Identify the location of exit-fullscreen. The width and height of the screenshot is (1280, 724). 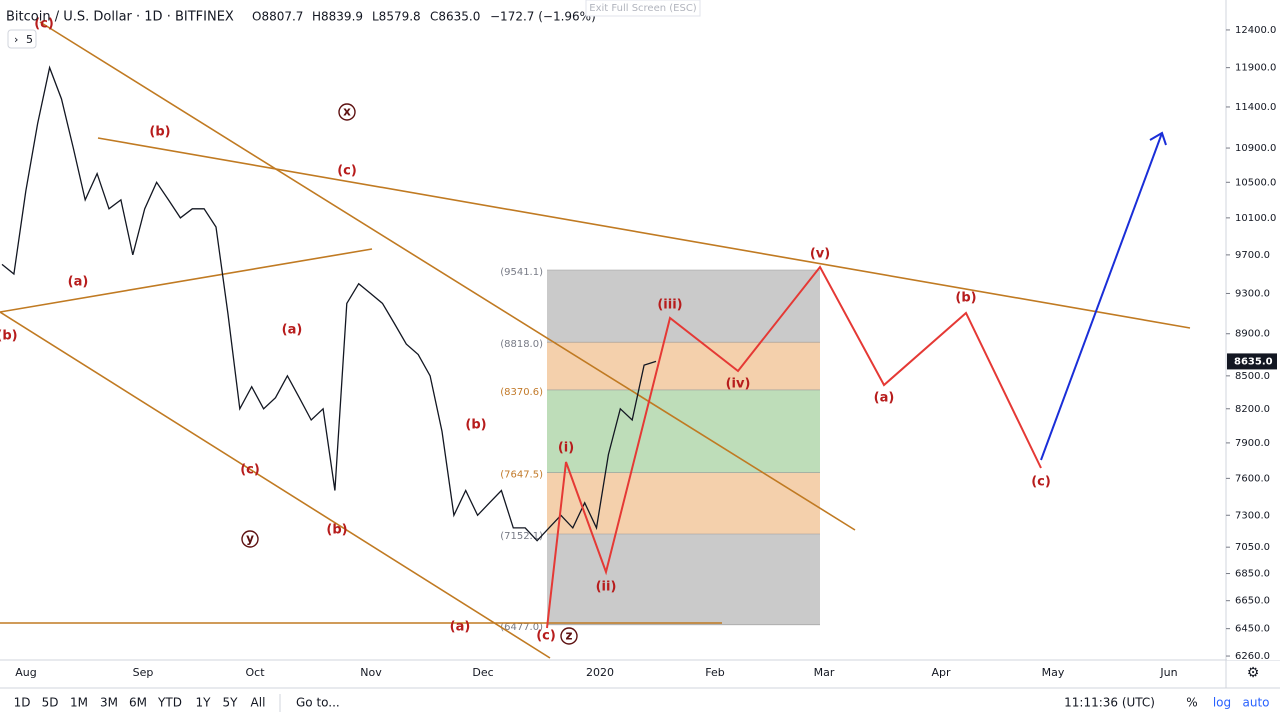
(643, 8).